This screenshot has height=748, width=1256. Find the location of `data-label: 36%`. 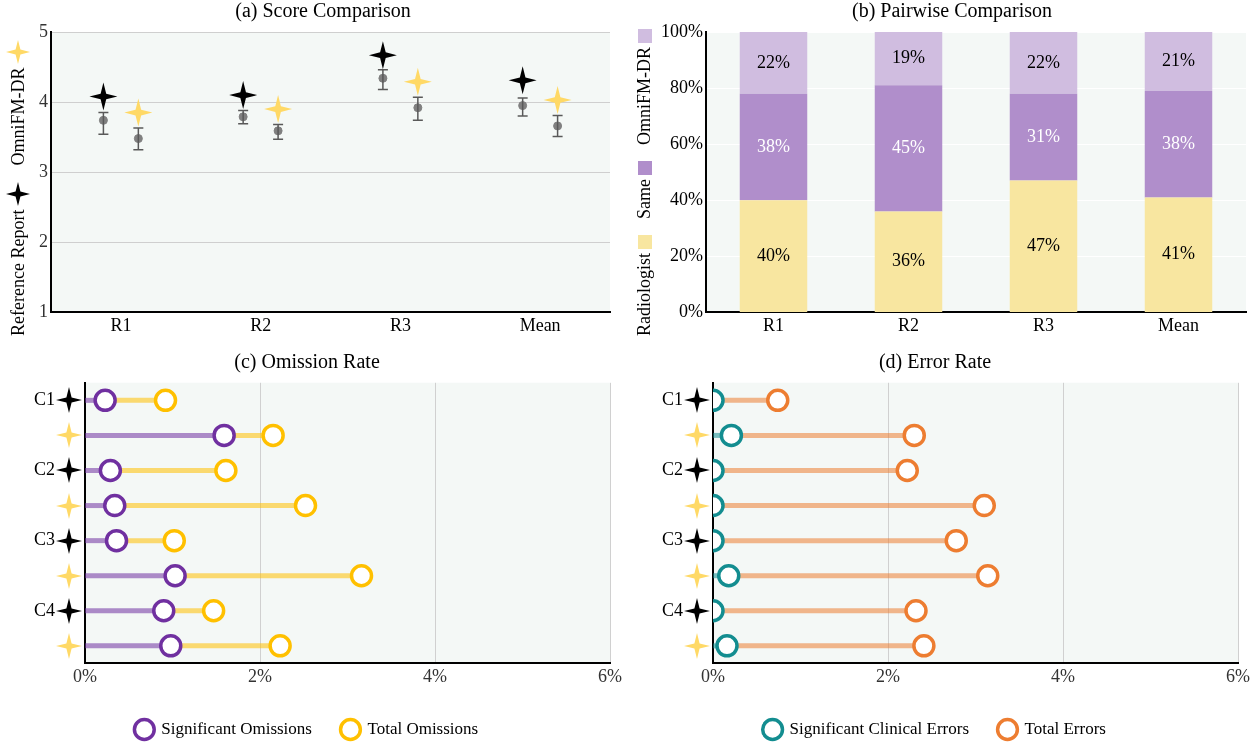

data-label: 36% is located at coordinates (908, 260).